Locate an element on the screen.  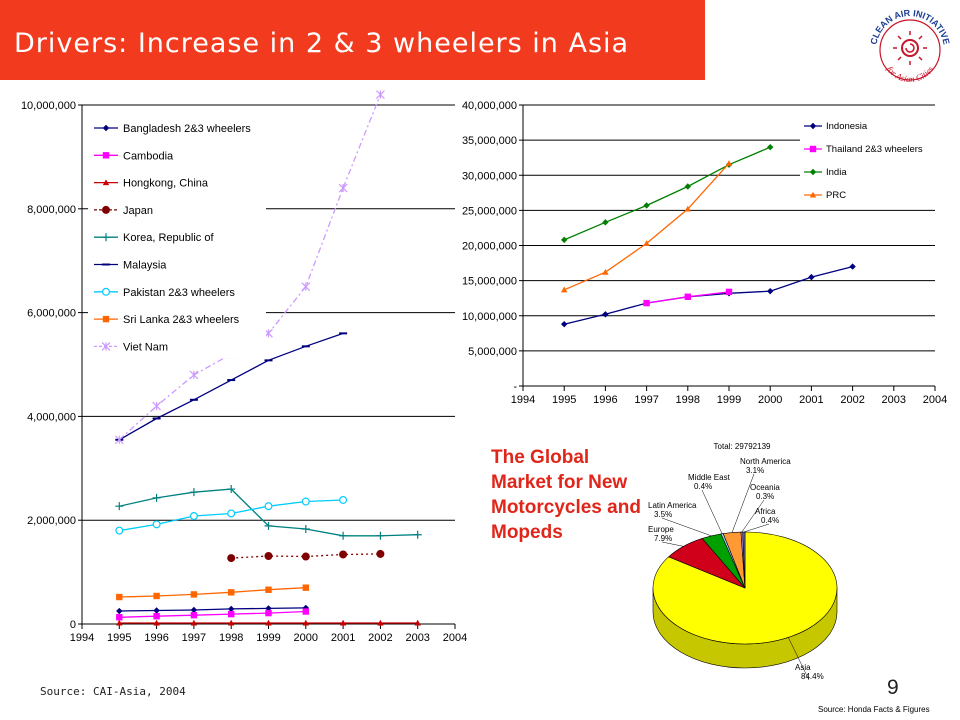
left-legend-item: Malaysia is located at coordinates (130, 266).